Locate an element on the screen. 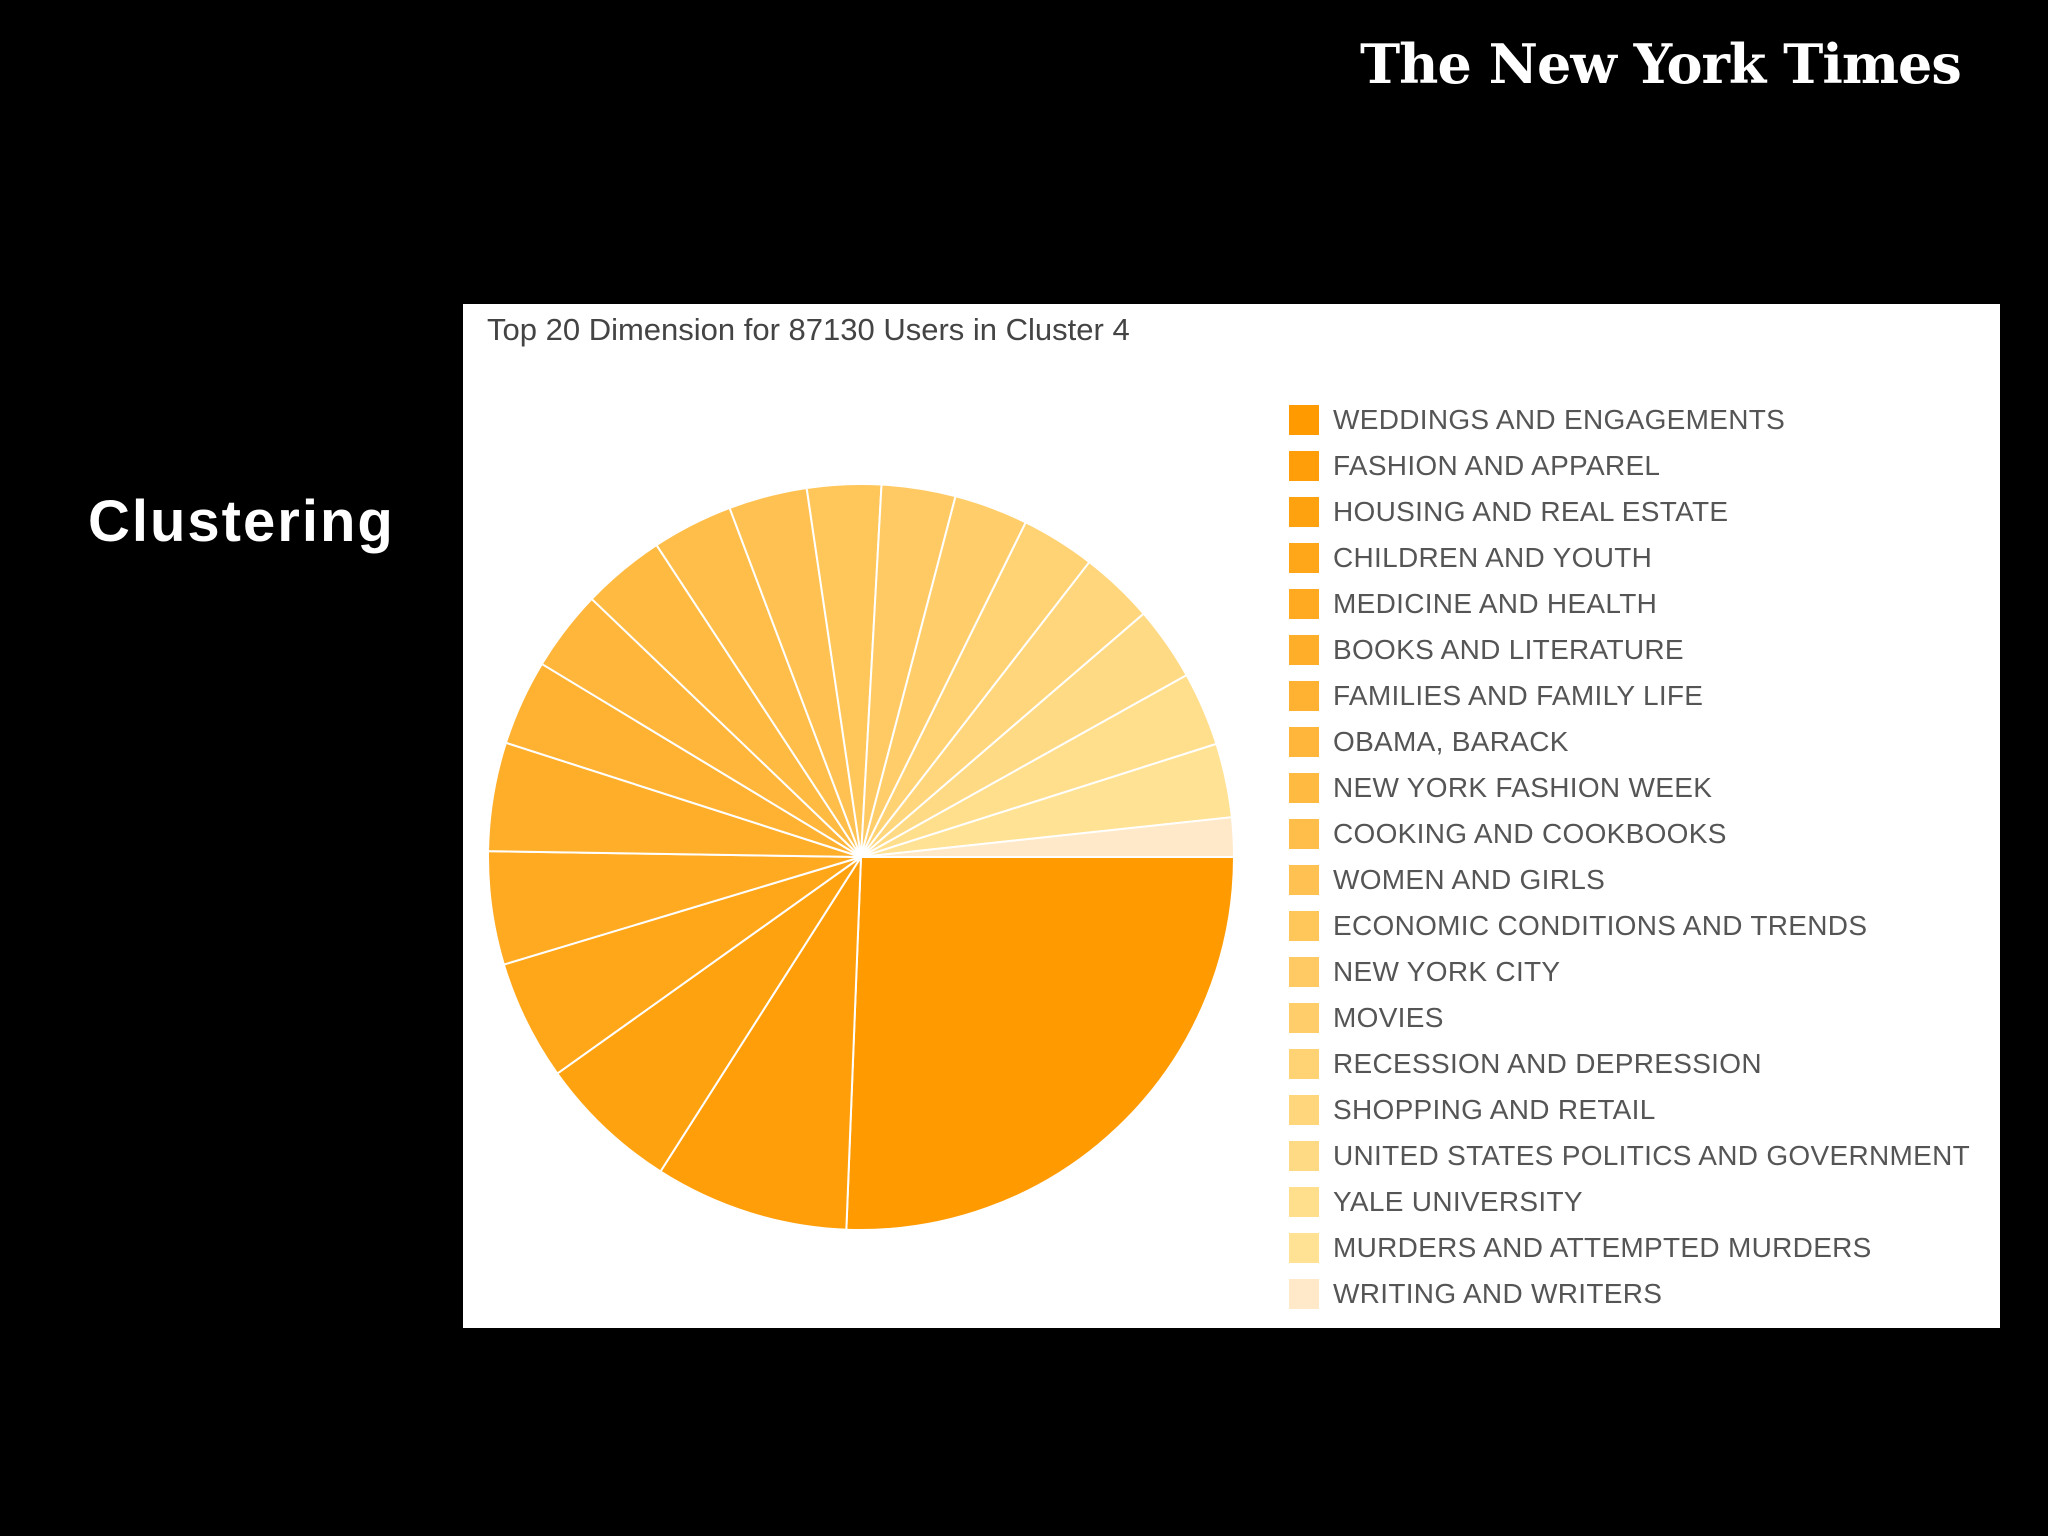  legend-item: CHILDREN AND YOUTH is located at coordinates (1629, 558).